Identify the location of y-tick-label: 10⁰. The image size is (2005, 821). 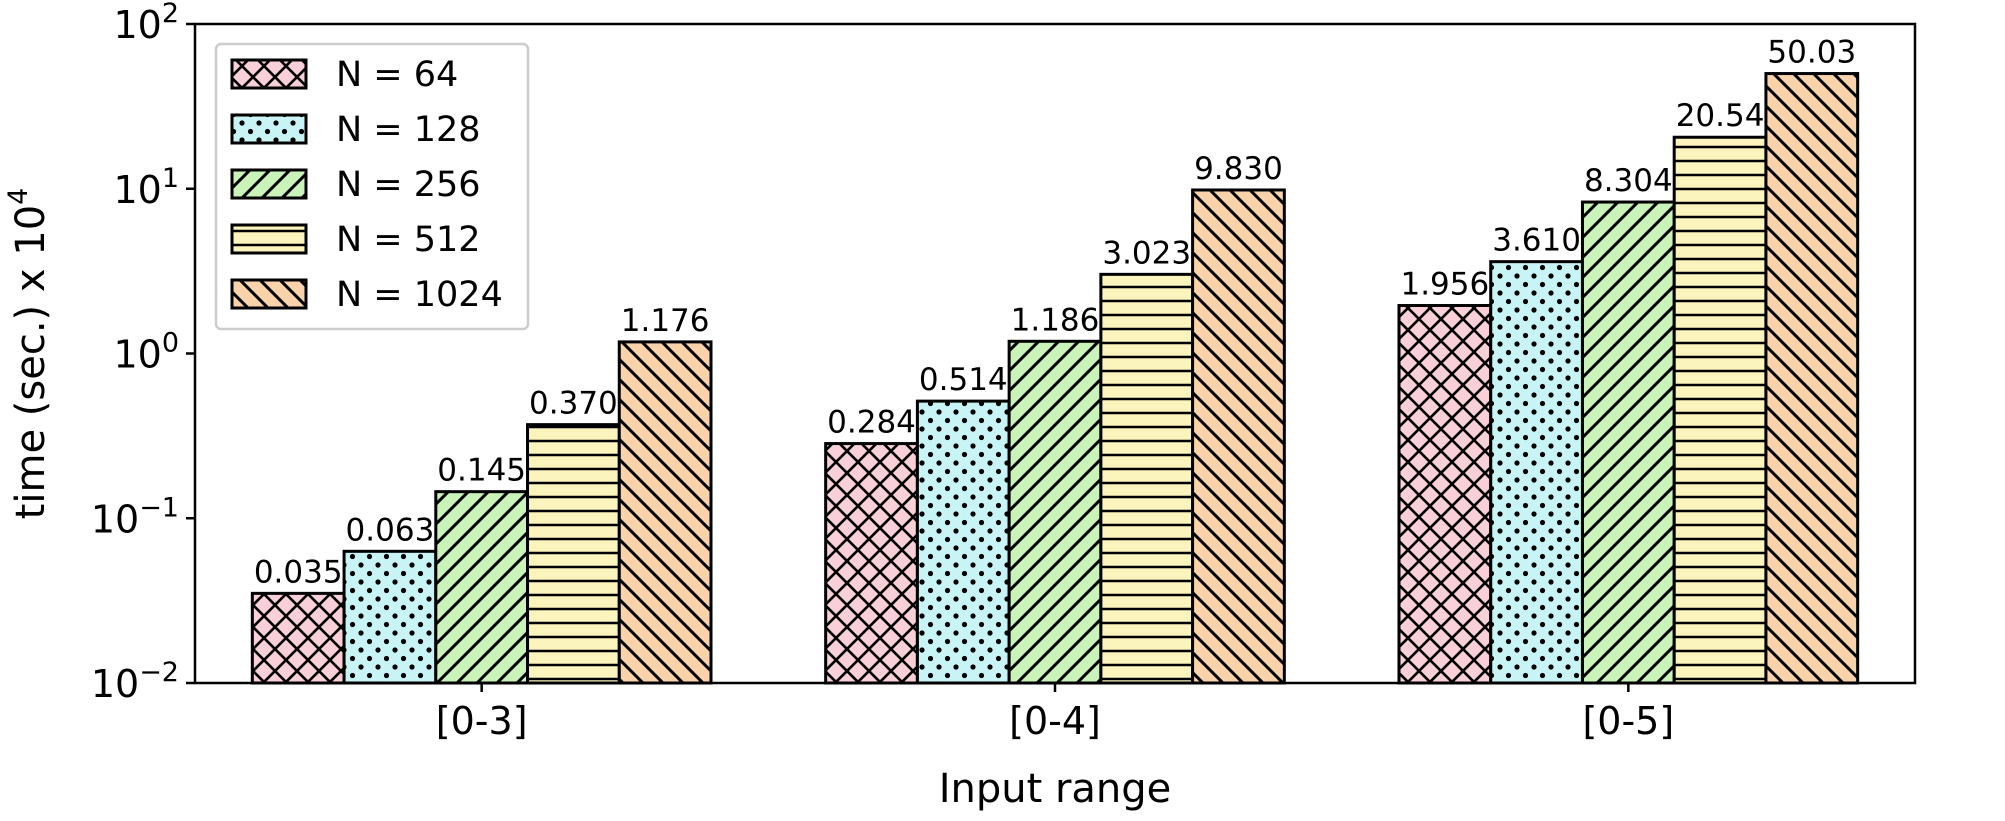
(146, 352).